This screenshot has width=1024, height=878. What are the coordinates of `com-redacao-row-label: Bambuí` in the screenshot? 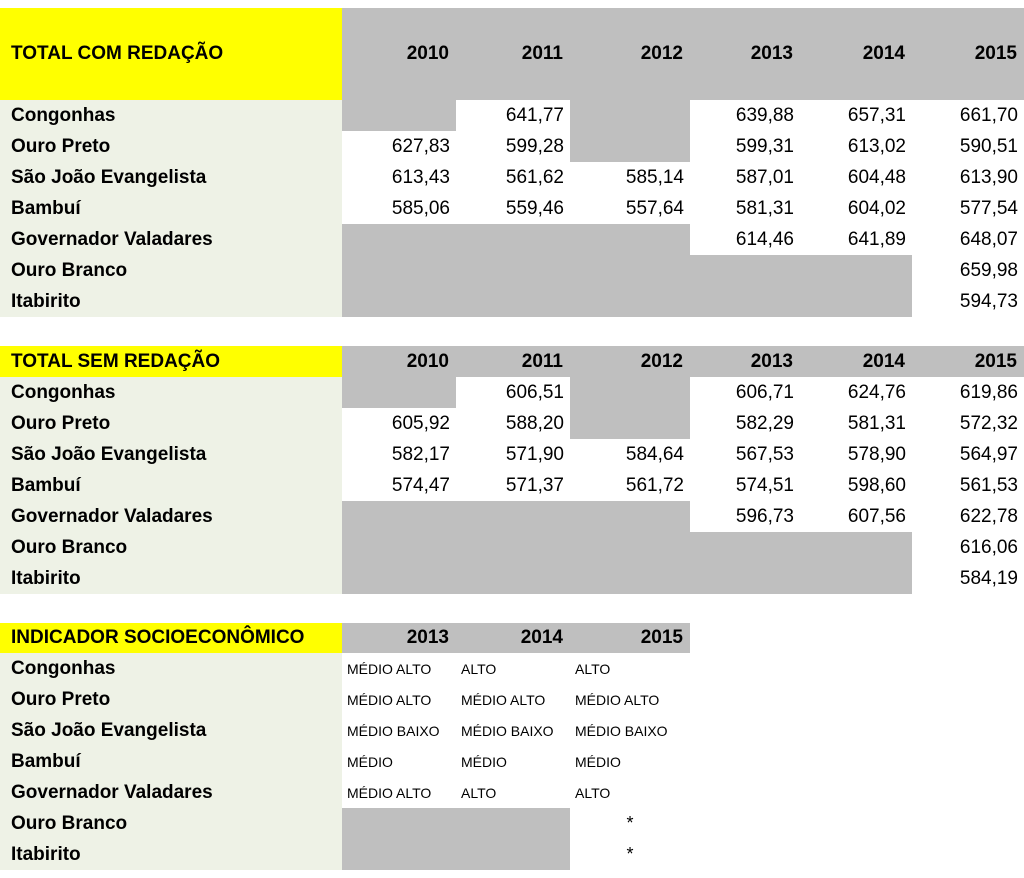 It's located at (171, 208).